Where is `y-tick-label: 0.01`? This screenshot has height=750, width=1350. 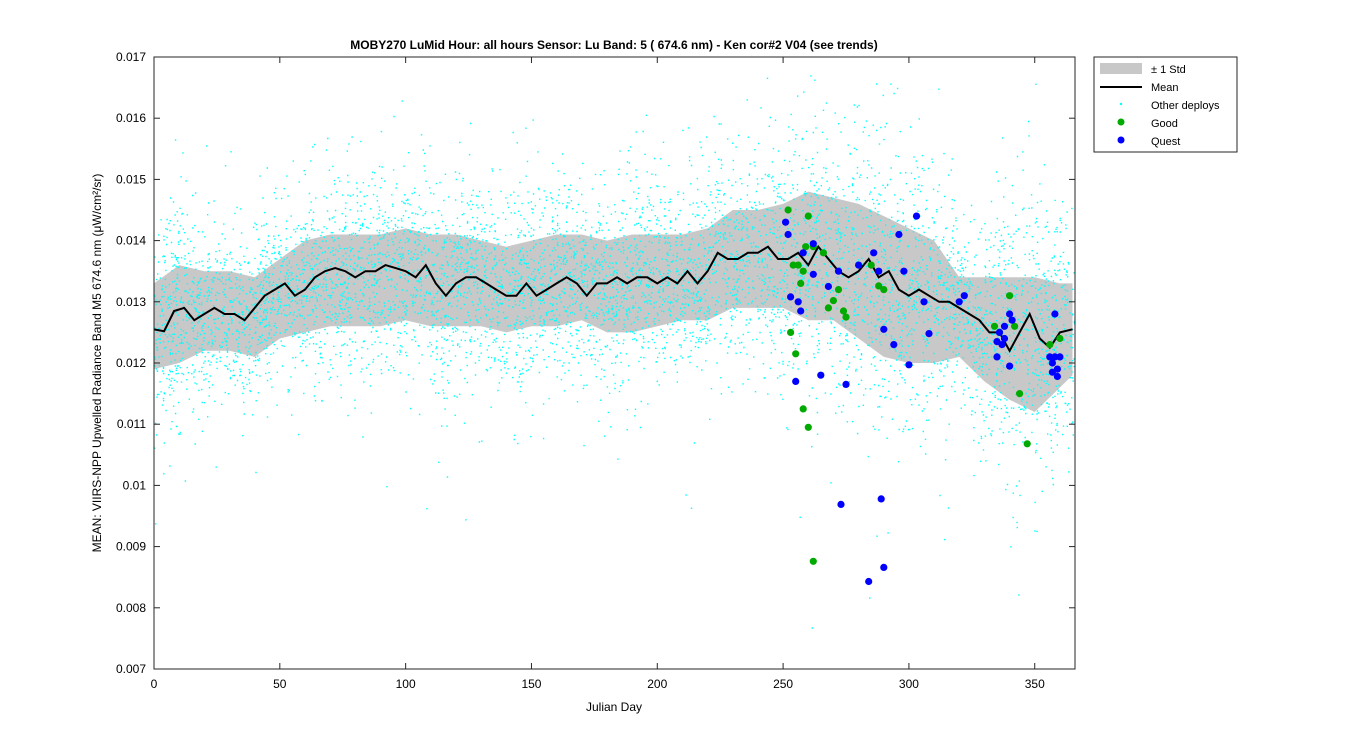
y-tick-label: 0.01 is located at coordinates (135, 485).